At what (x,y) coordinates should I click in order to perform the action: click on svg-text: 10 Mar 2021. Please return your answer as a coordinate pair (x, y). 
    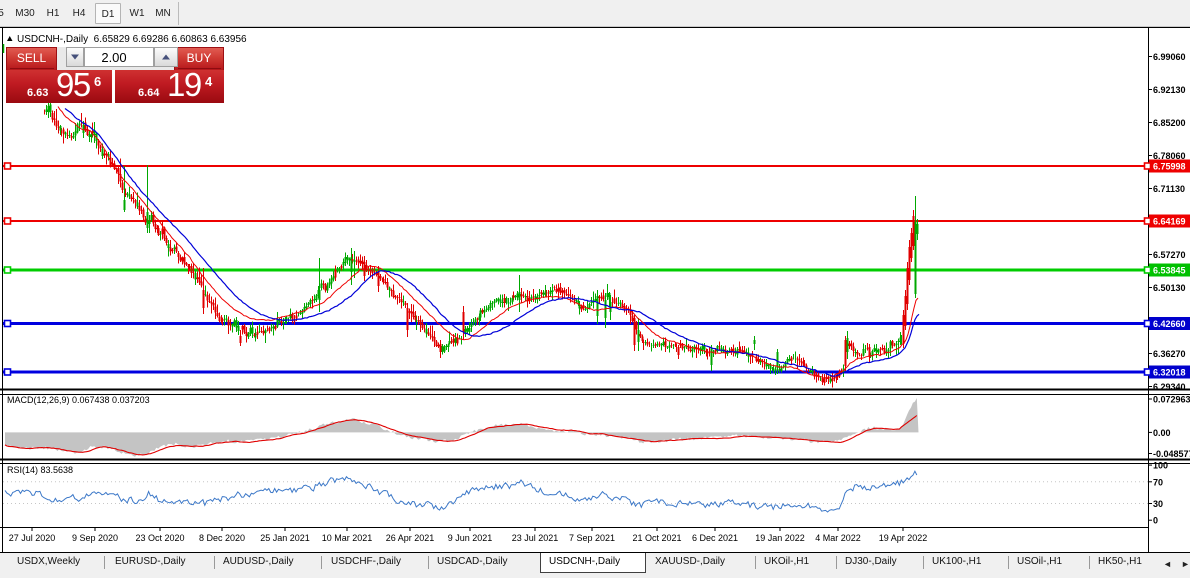
    Looking at the image, I should click on (347, 538).